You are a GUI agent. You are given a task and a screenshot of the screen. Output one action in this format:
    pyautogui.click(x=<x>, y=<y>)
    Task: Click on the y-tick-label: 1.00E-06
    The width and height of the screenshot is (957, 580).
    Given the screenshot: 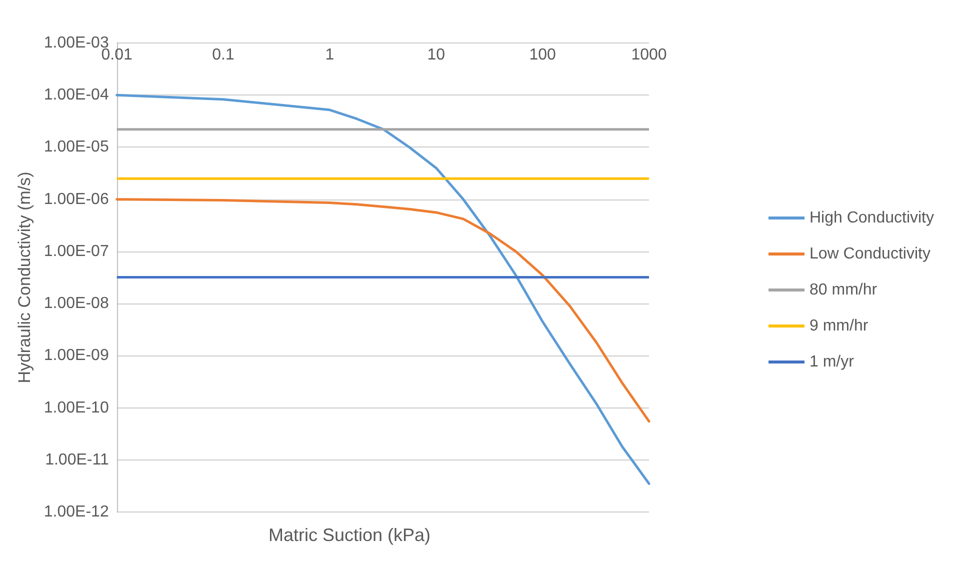 What is the action you would take?
    pyautogui.click(x=76, y=199)
    